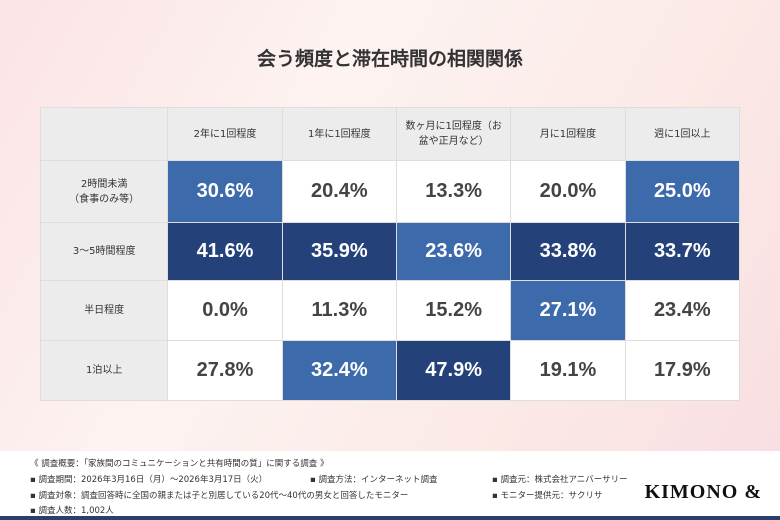 The width and height of the screenshot is (780, 520). What do you see at coordinates (72, 511) in the screenshot?
I see `survey-count: ▪ 調査人数：1,002人` at bounding box center [72, 511].